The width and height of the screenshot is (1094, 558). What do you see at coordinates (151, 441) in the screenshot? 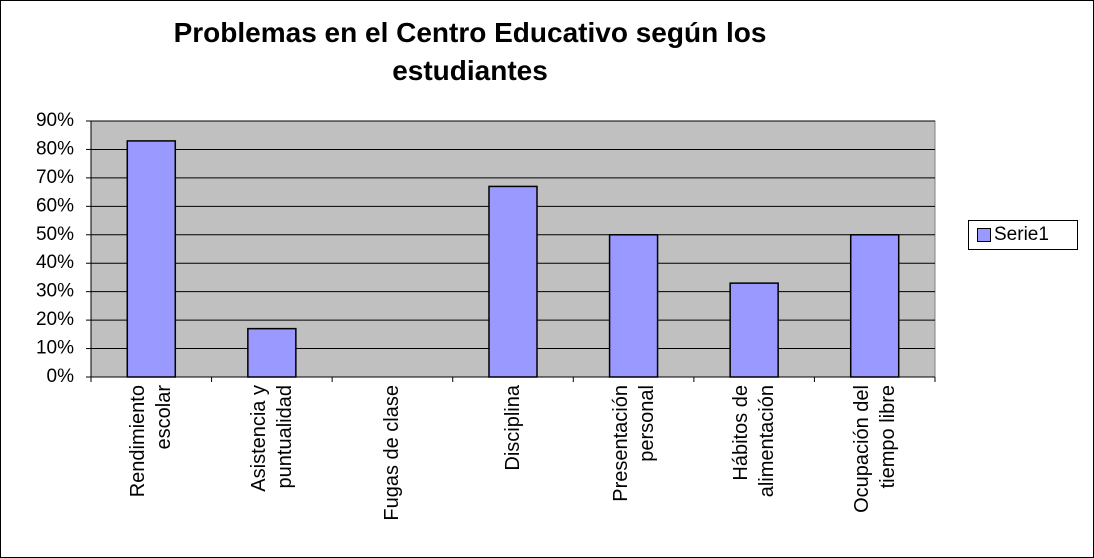
I see `x-tick-label: Rendimiento escolar` at bounding box center [151, 441].